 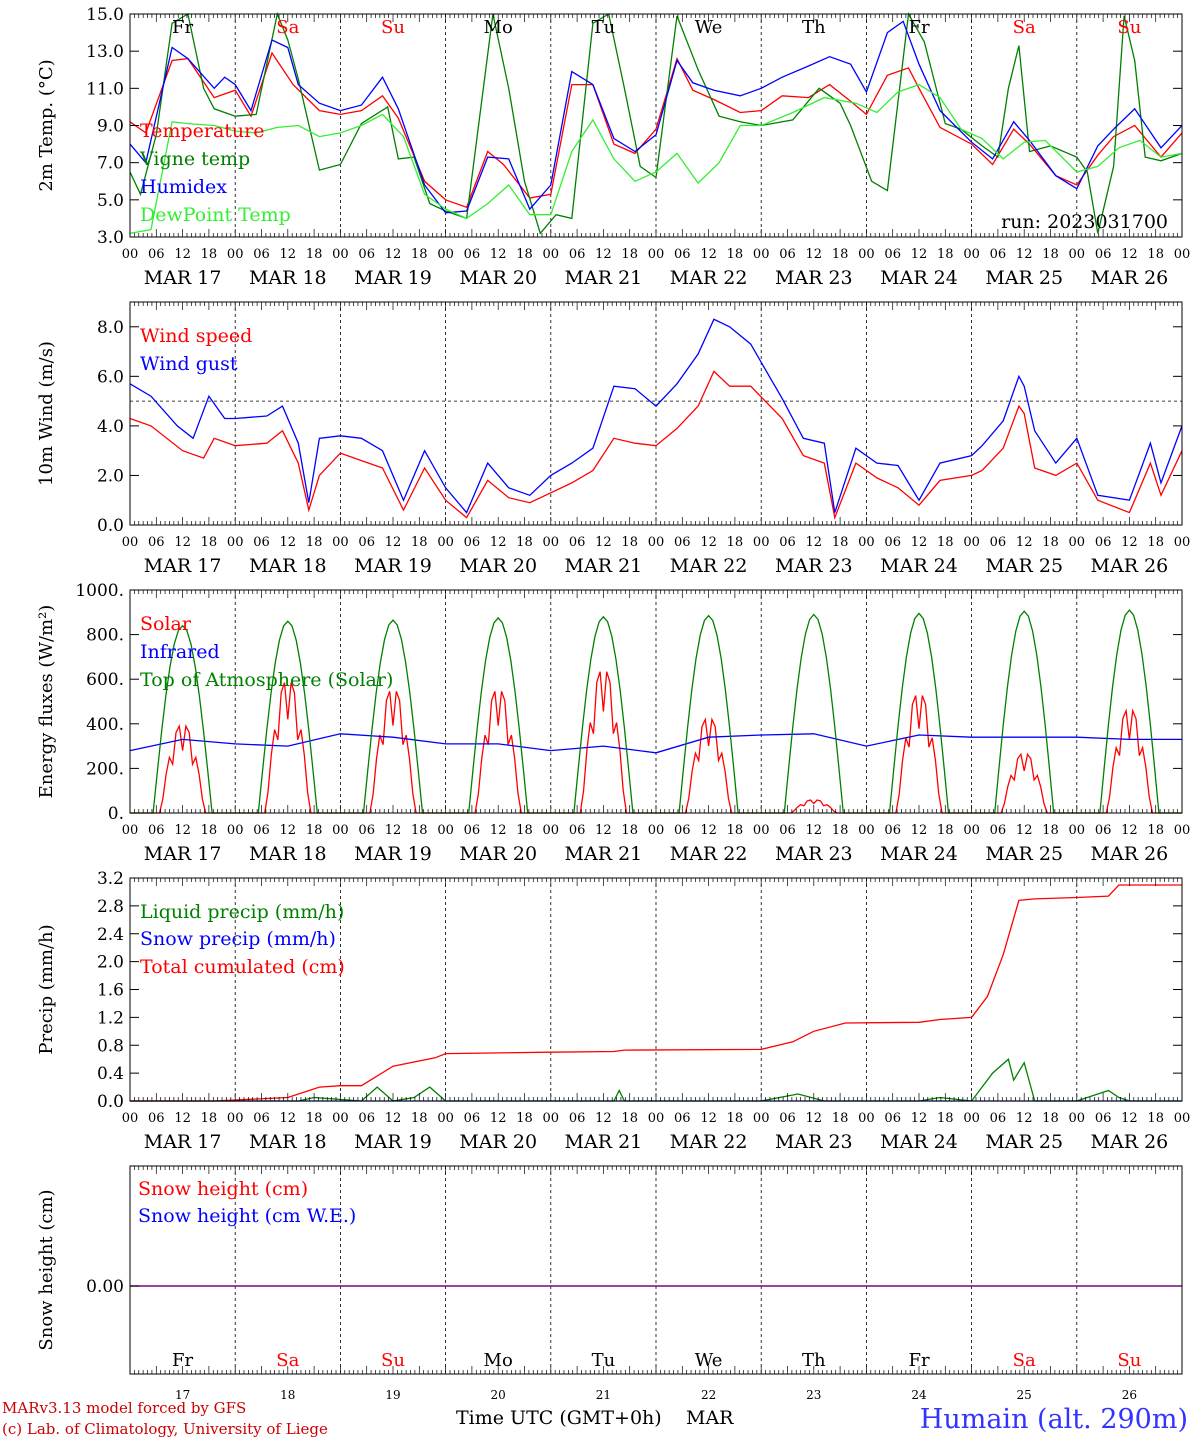 What do you see at coordinates (110, 164) in the screenshot?
I see `y-tick-label: 7.0` at bounding box center [110, 164].